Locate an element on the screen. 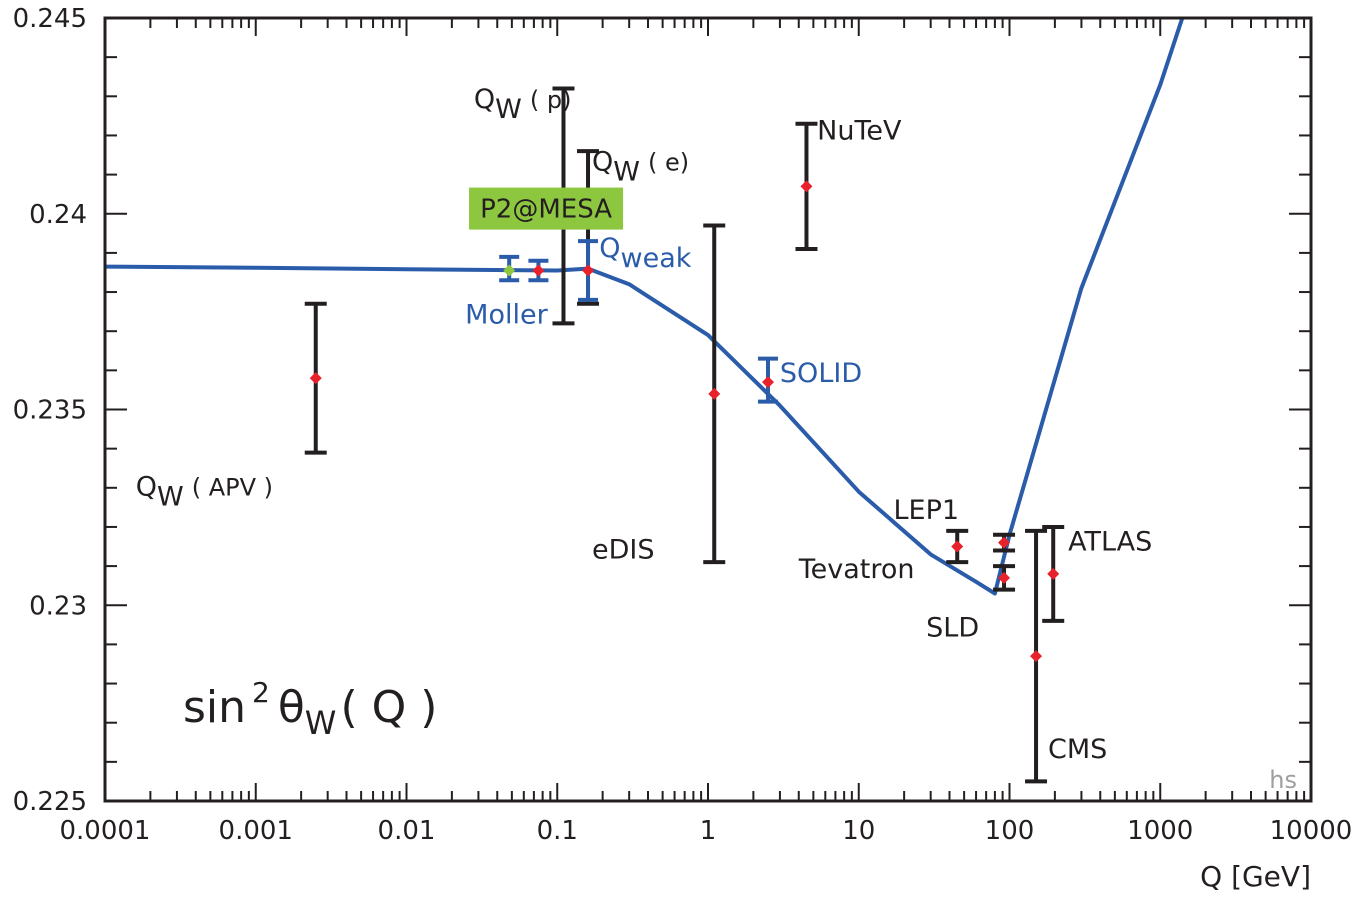  point-label: SOLID is located at coordinates (821, 373).